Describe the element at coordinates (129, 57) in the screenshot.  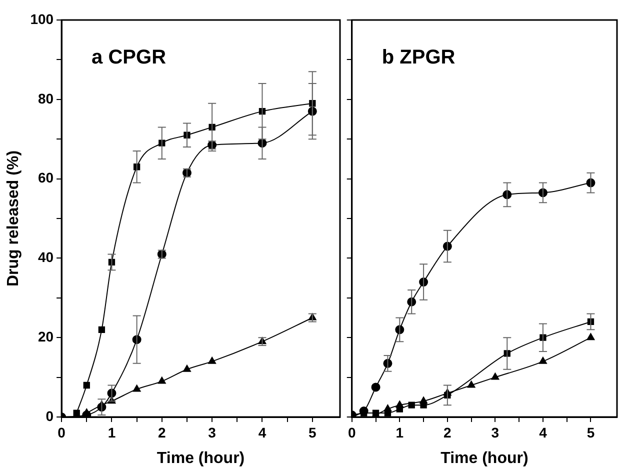
I see `annotation: a CPGR` at that location.